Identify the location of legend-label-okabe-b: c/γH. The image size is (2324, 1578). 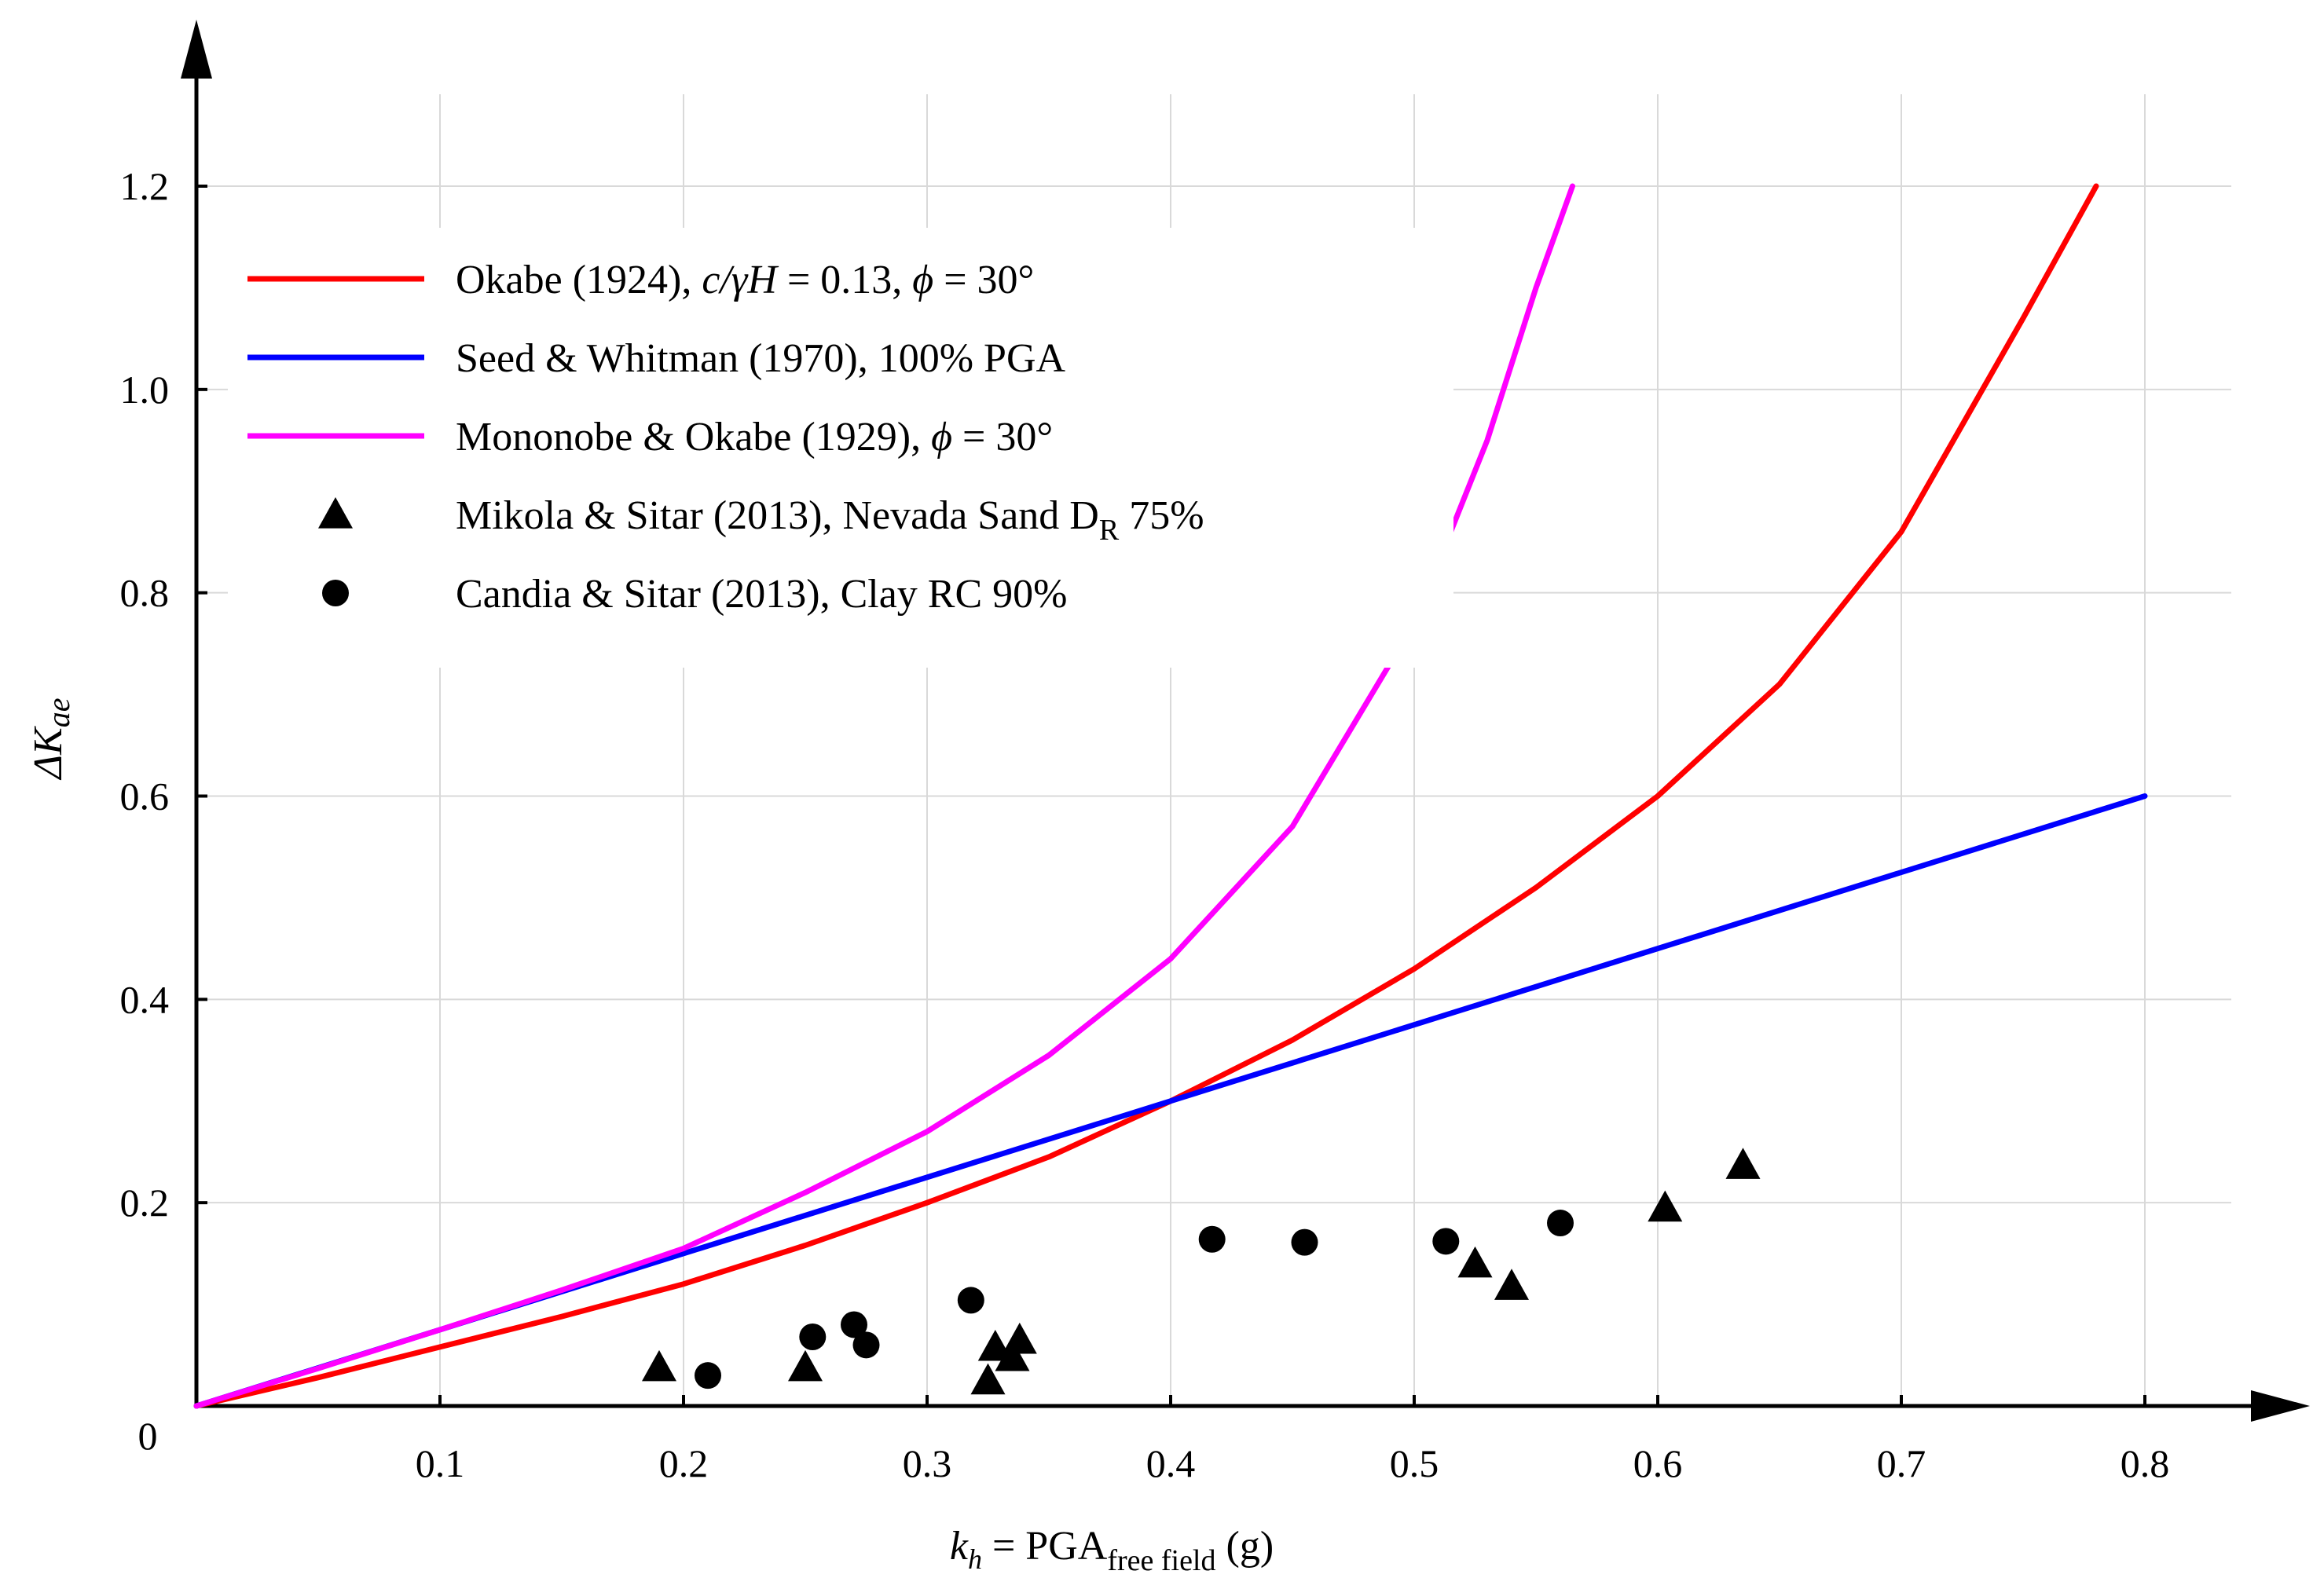
(740, 280).